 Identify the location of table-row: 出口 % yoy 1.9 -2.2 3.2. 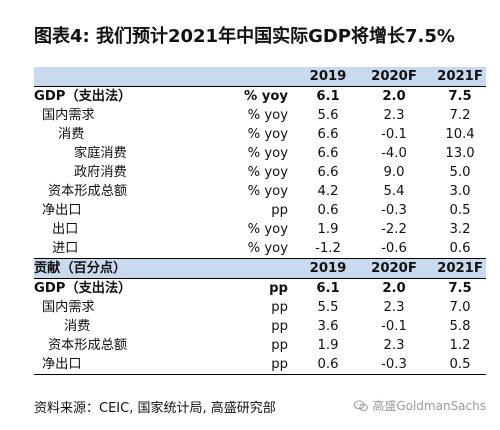
(260, 229).